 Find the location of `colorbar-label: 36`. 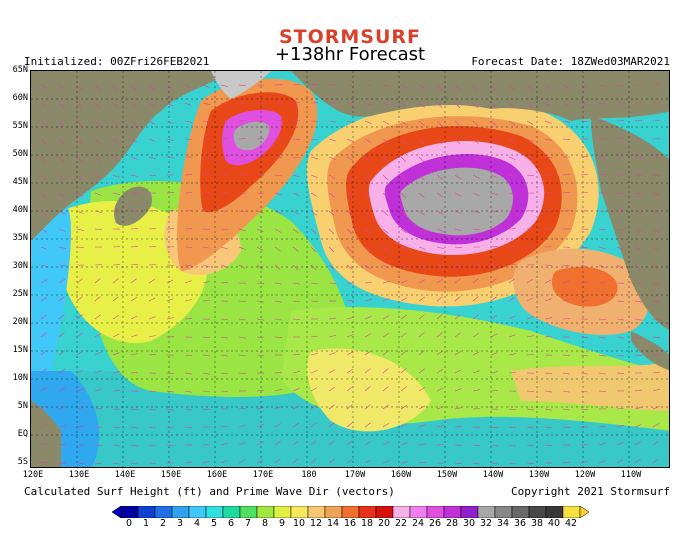

colorbar-label: 36 is located at coordinates (520, 523).